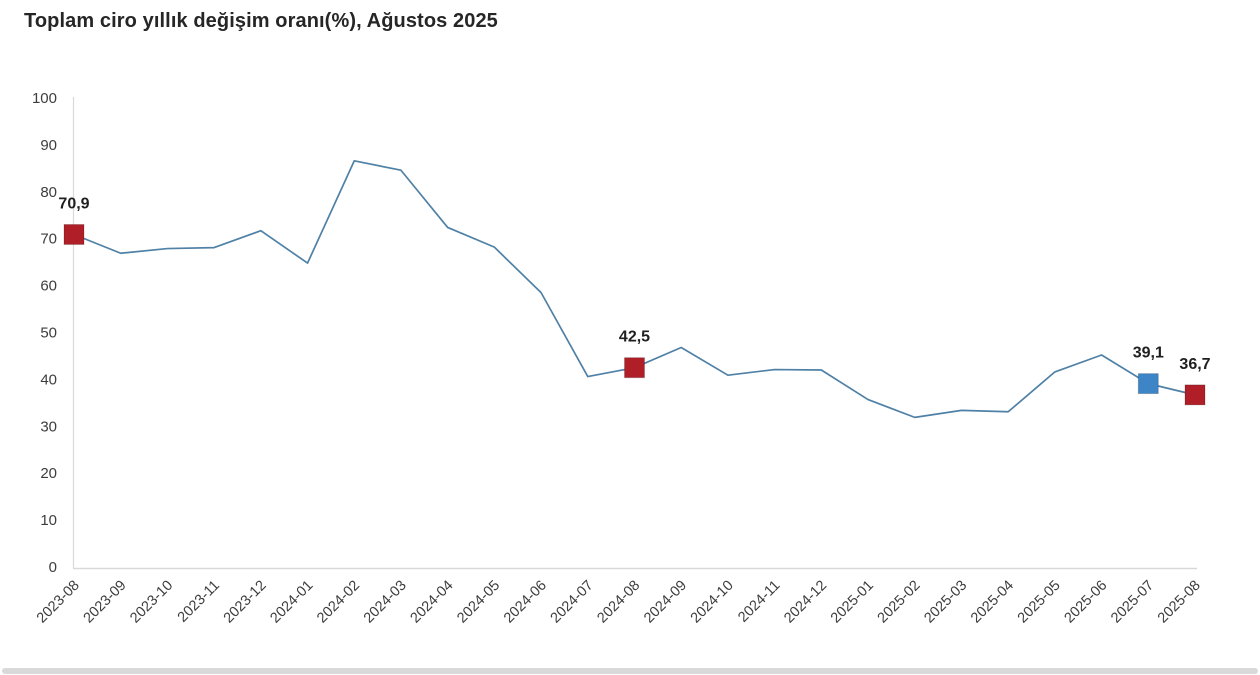  Describe the element at coordinates (432, 602) in the screenshot. I see `x-axis-tick-label: 2024-04` at that location.